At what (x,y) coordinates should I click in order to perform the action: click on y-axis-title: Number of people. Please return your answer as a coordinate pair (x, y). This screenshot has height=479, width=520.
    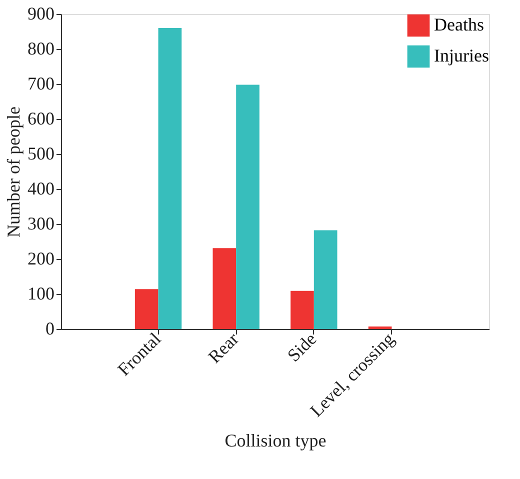
    Looking at the image, I should click on (14, 172).